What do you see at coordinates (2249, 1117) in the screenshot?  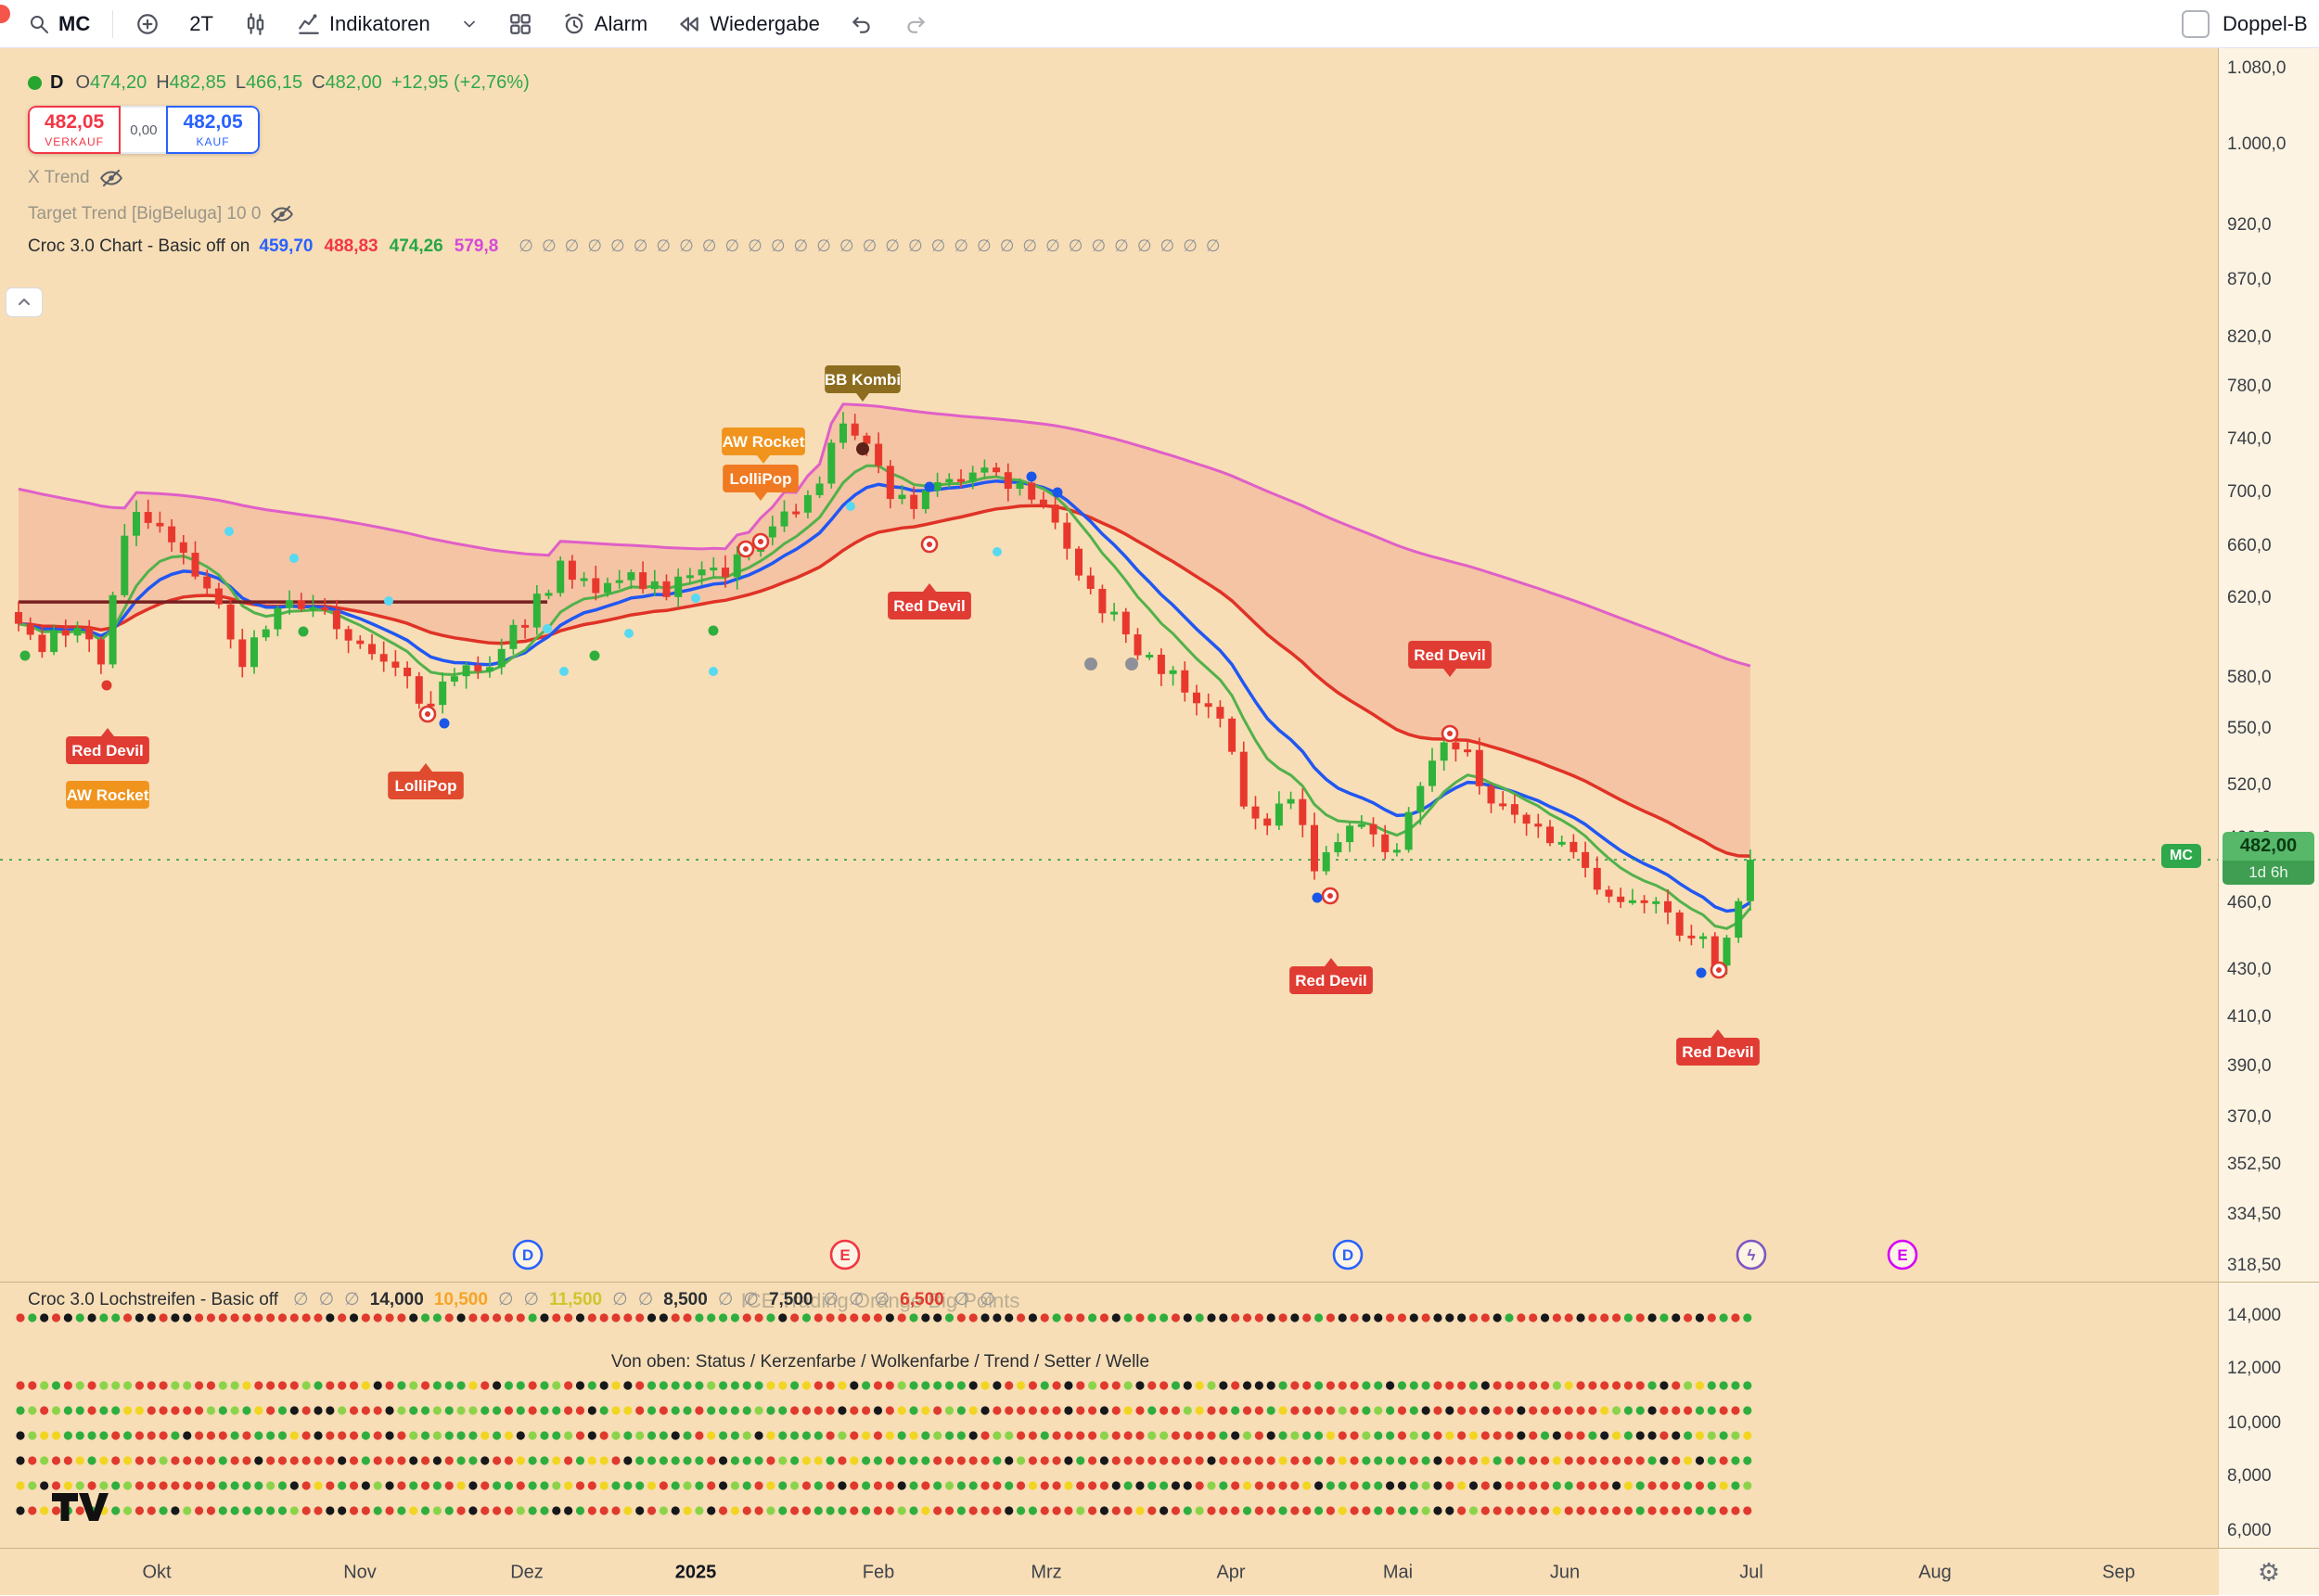 I see `price-axis-label: 370,0` at bounding box center [2249, 1117].